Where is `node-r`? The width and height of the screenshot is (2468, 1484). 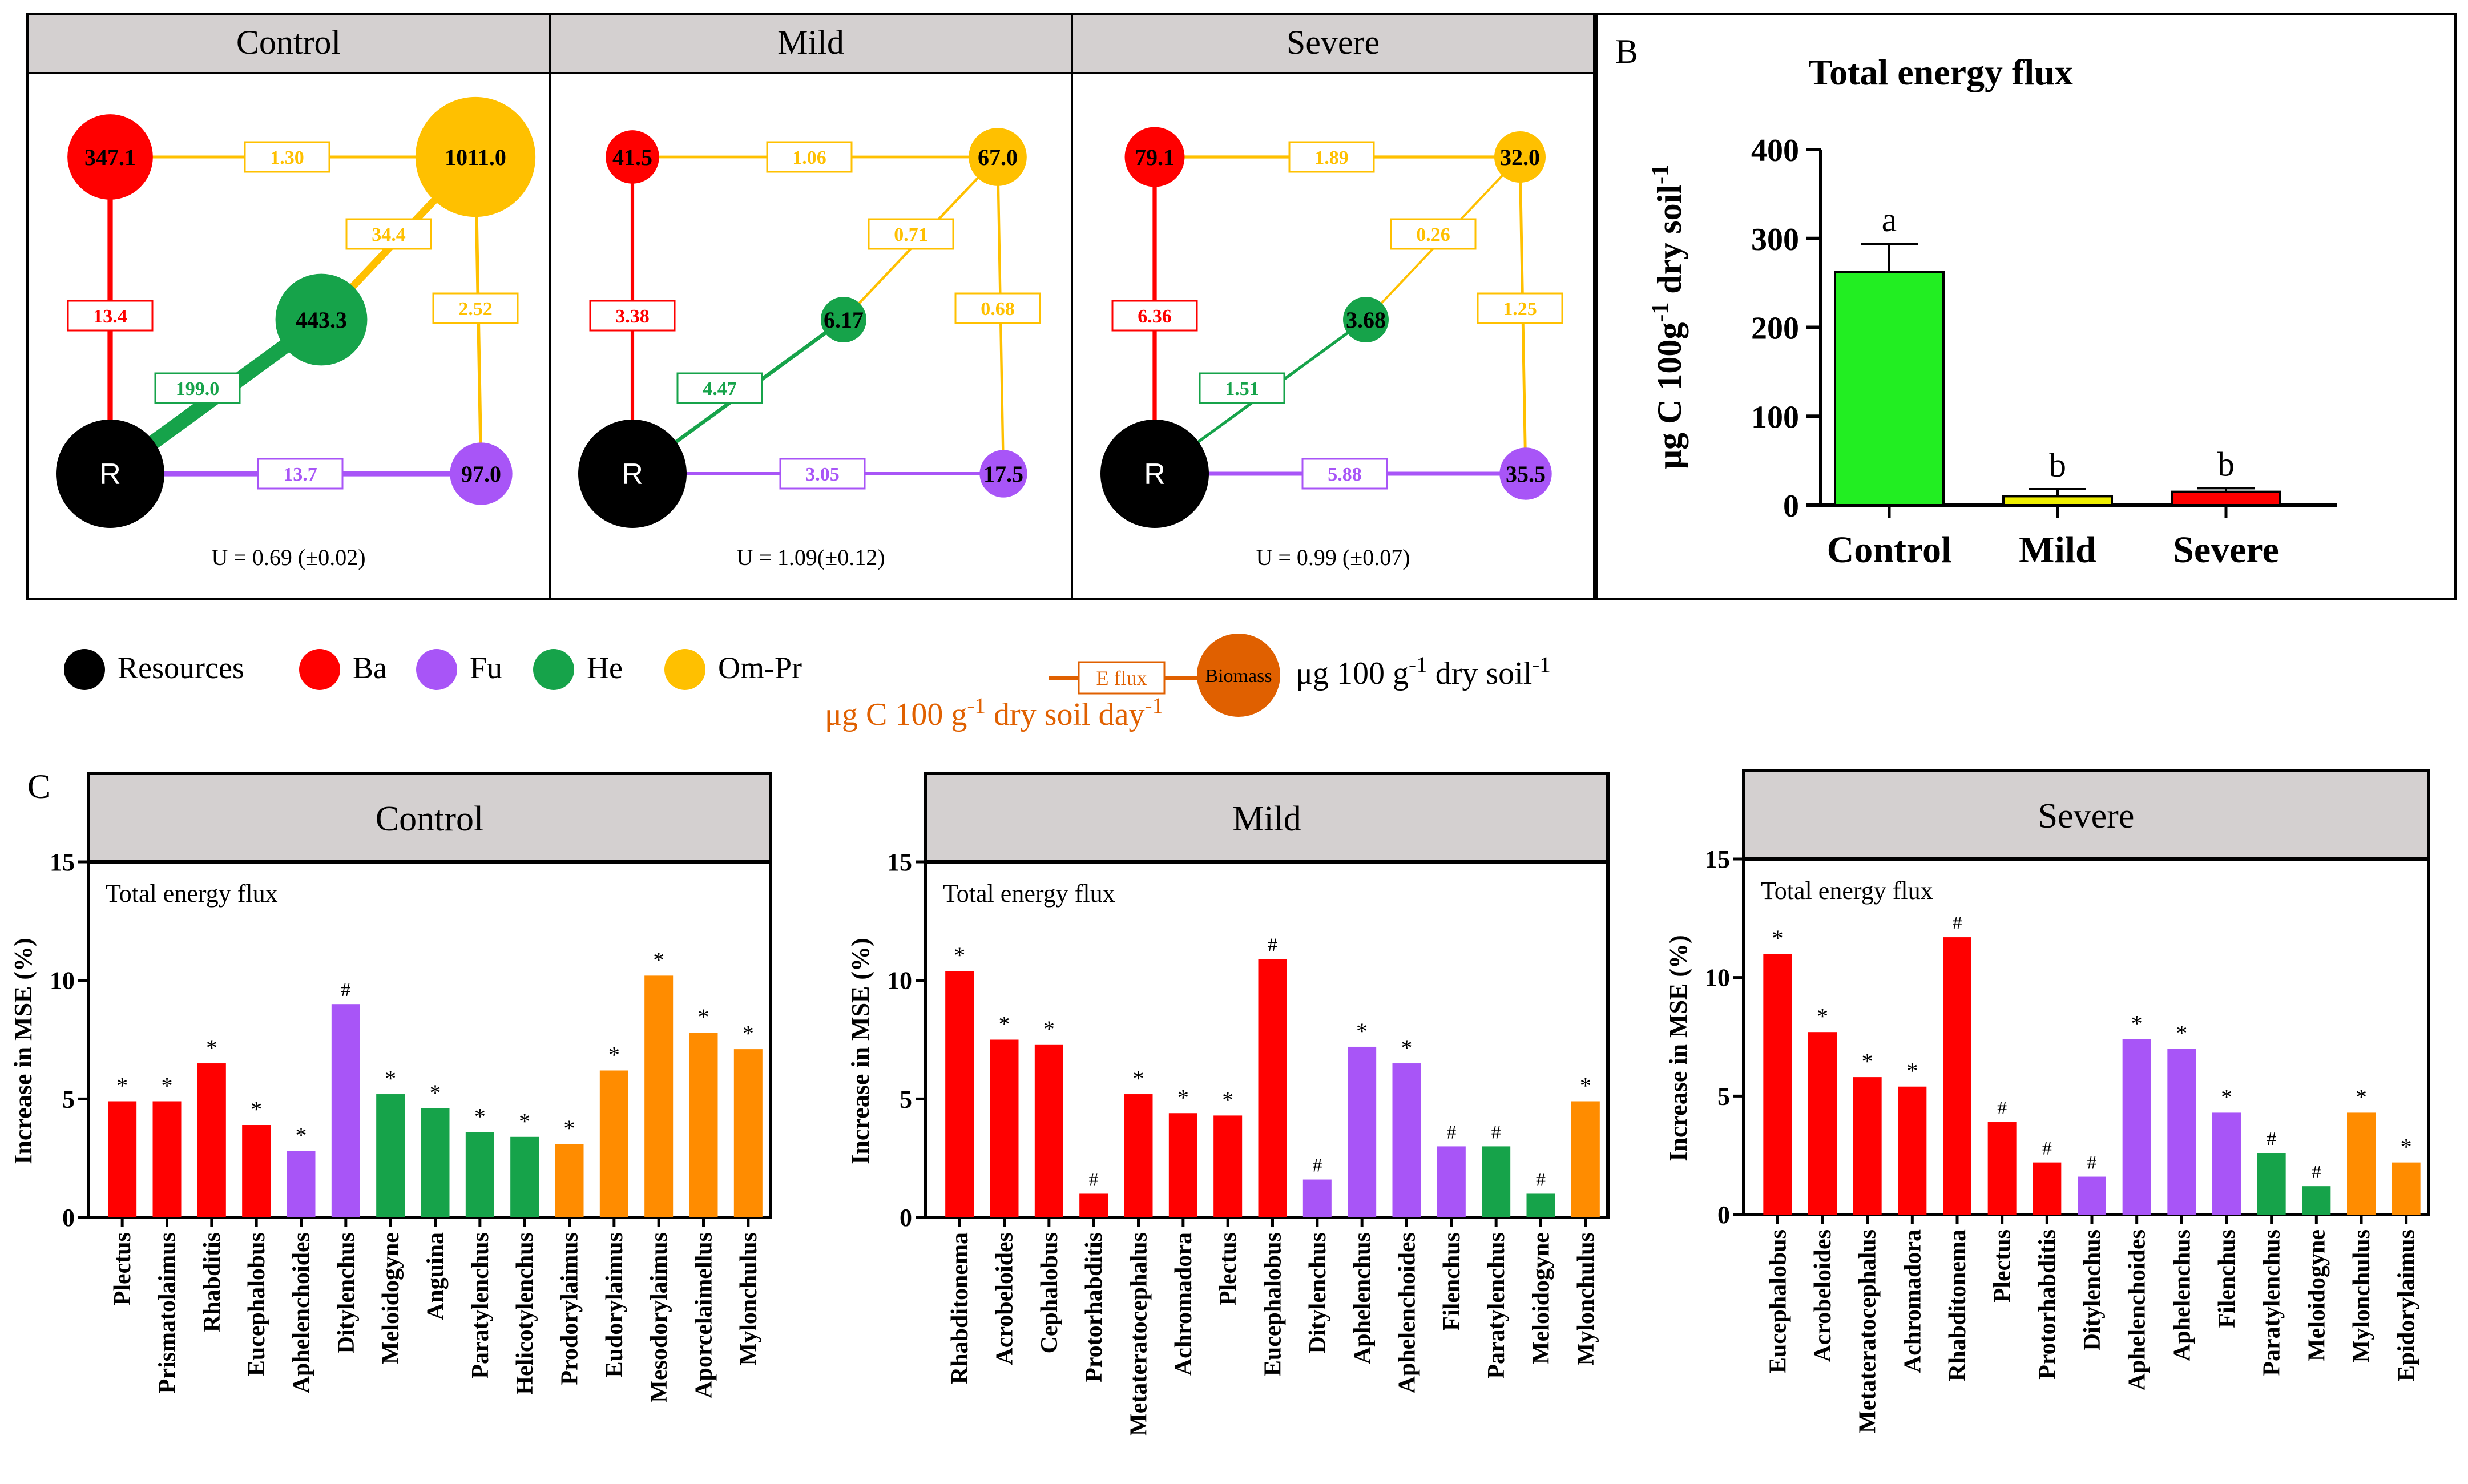 node-r is located at coordinates (632, 474).